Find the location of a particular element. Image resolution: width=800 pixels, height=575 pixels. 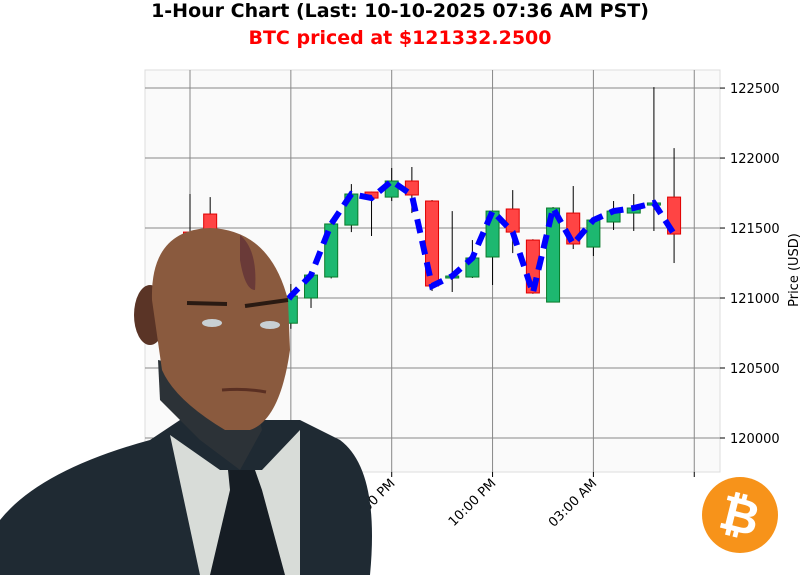

y-tick-label: 120000 is located at coordinates (755, 439).